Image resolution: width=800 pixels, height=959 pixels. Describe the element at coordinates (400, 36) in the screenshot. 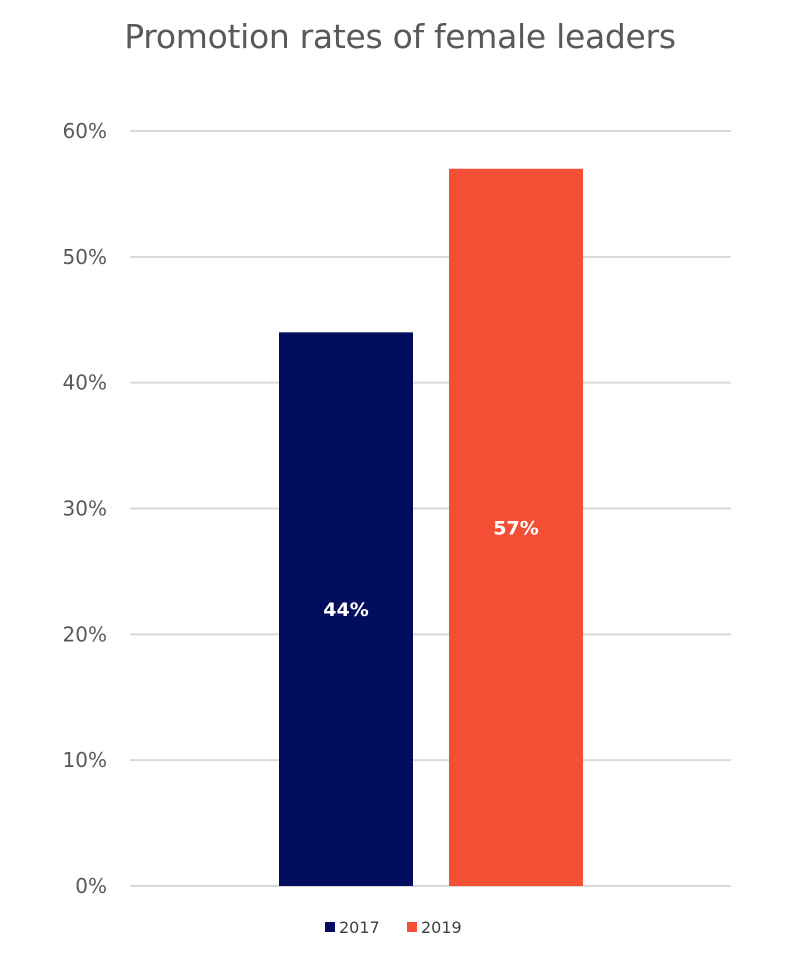

I see `chart-title: Promotion rates of female leaders` at that location.